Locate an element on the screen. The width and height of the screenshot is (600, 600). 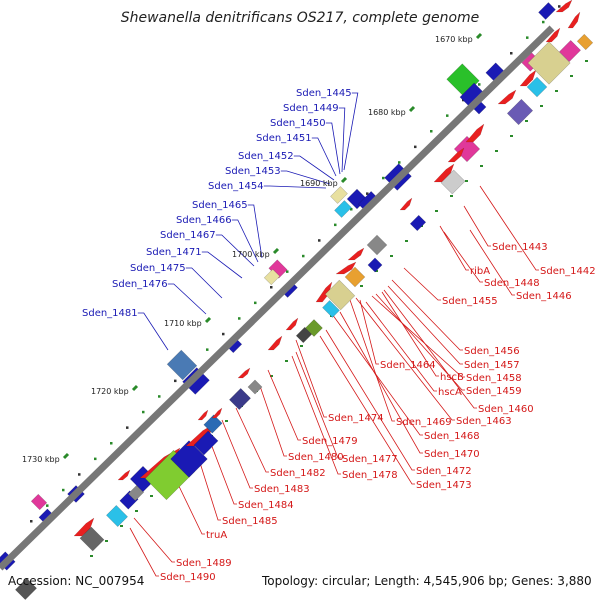
tick-label: 1720 kbp is located at coordinates (110, 391).